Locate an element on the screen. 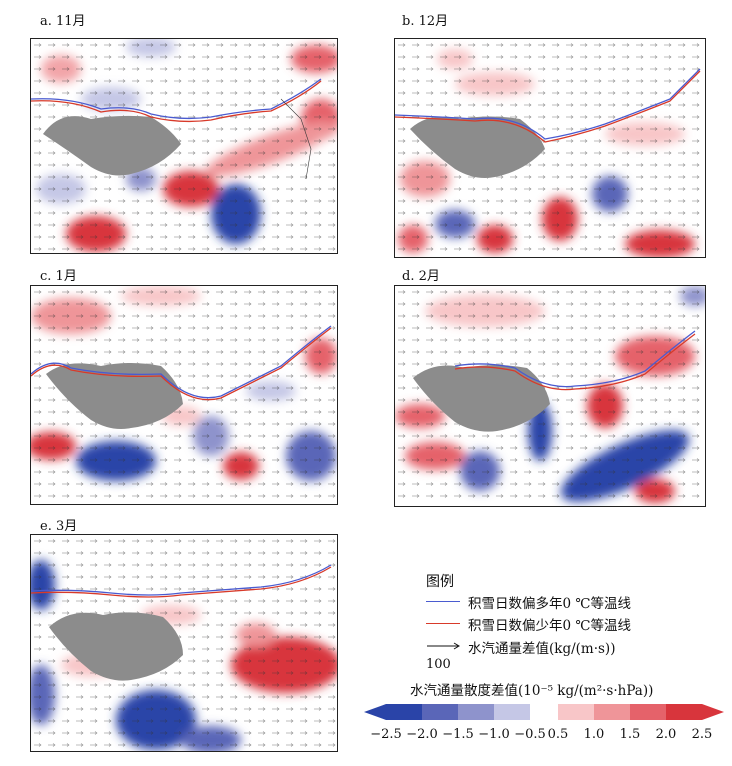 This screenshot has width=732, height=766. legend-label-less: 积雪日数偏少年0 ℃等温线 is located at coordinates (549, 626).